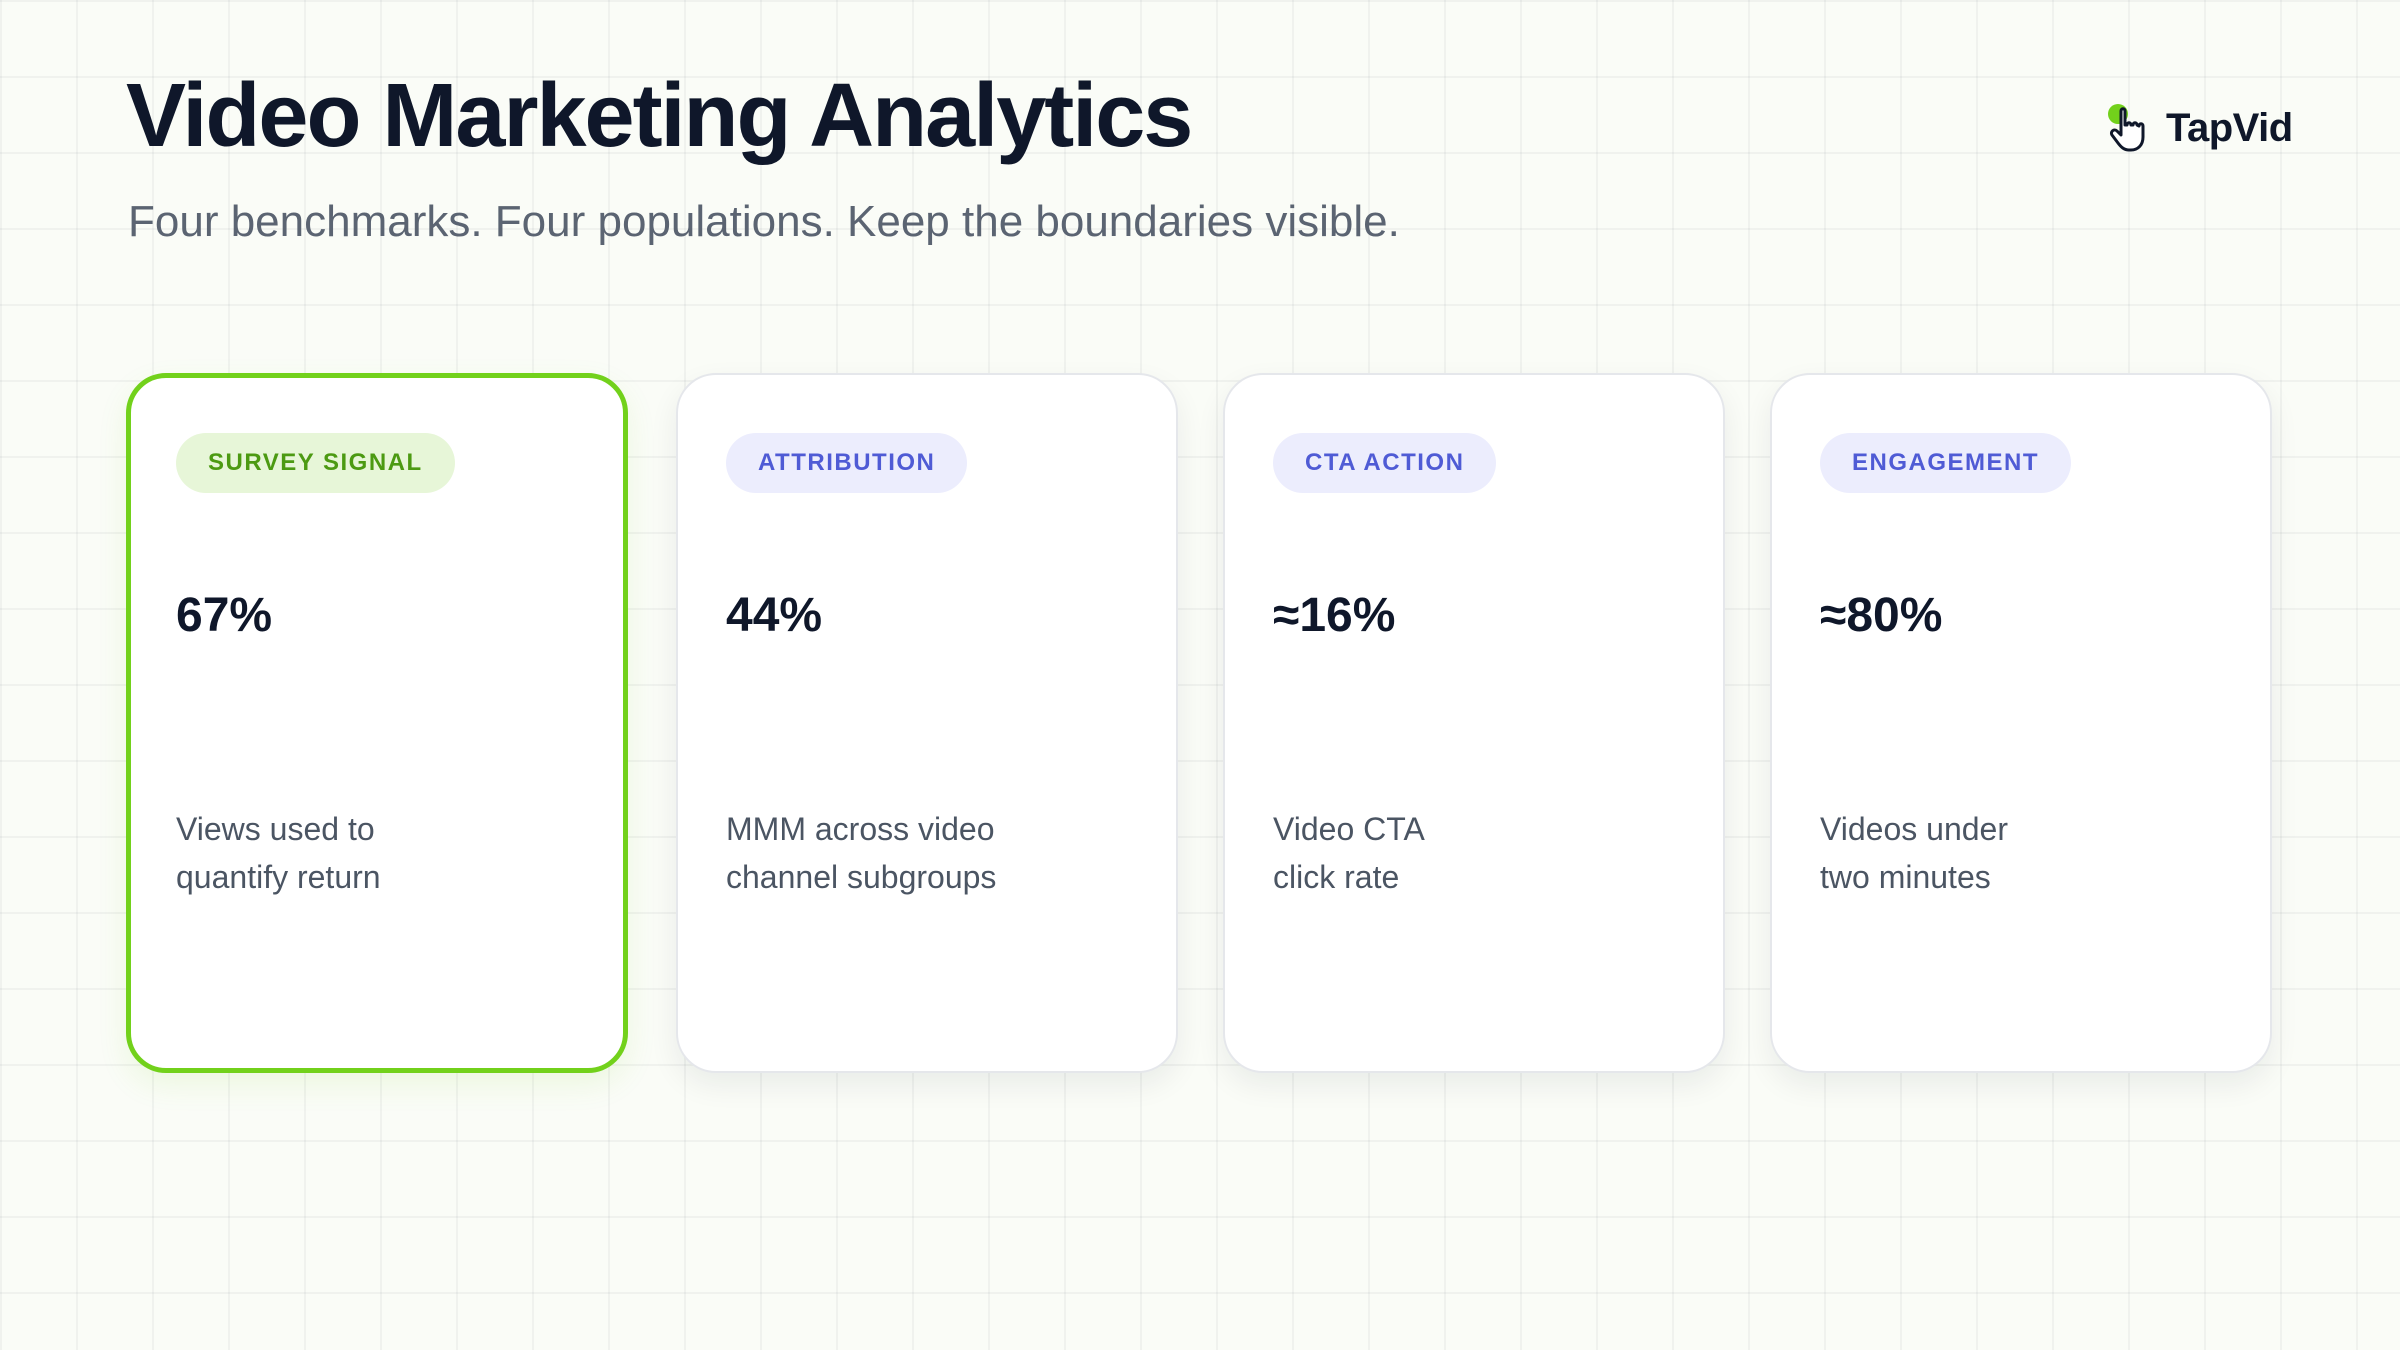 The height and width of the screenshot is (1350, 2400). I want to click on card-tag: ATTRIBUTION, so click(847, 463).